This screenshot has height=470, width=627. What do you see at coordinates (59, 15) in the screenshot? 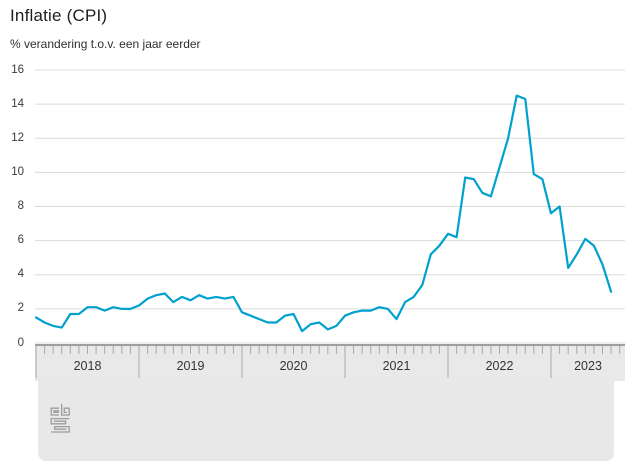
I see `chart-title: Inflatie (CPI)` at bounding box center [59, 15].